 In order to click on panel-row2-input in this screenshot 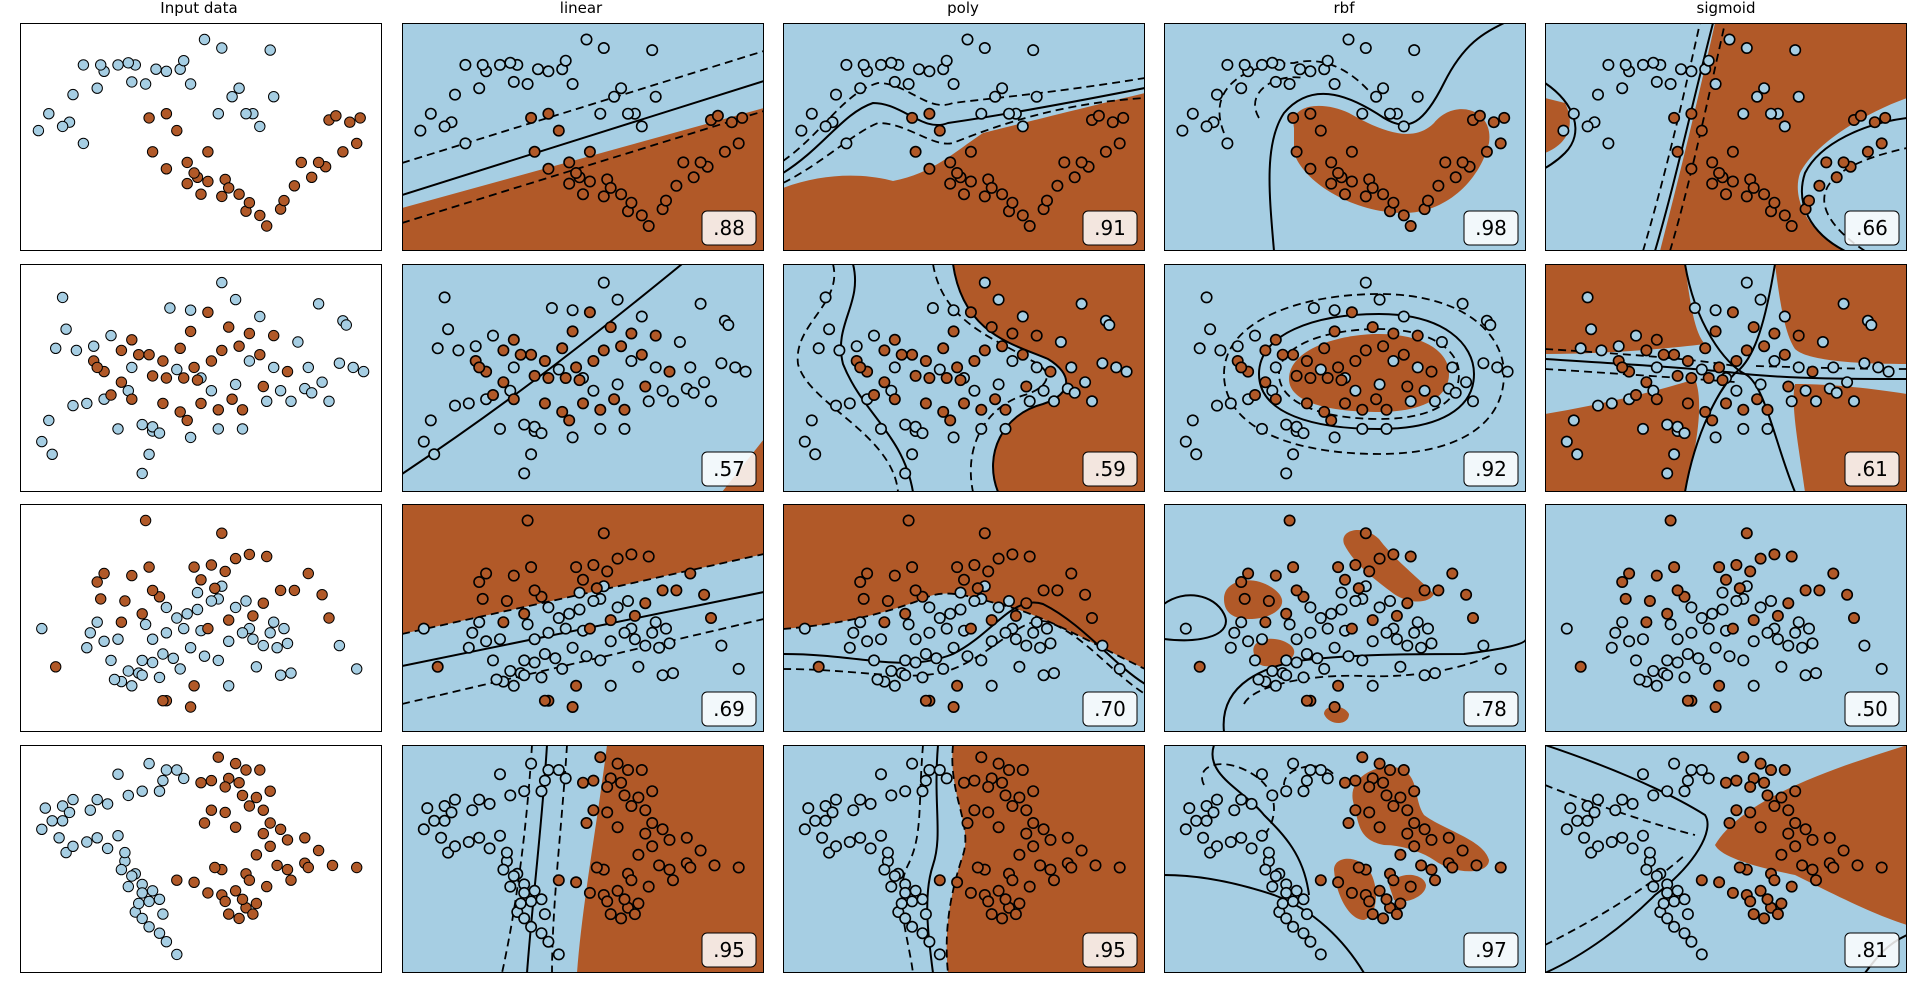, I will do `click(201, 378)`.